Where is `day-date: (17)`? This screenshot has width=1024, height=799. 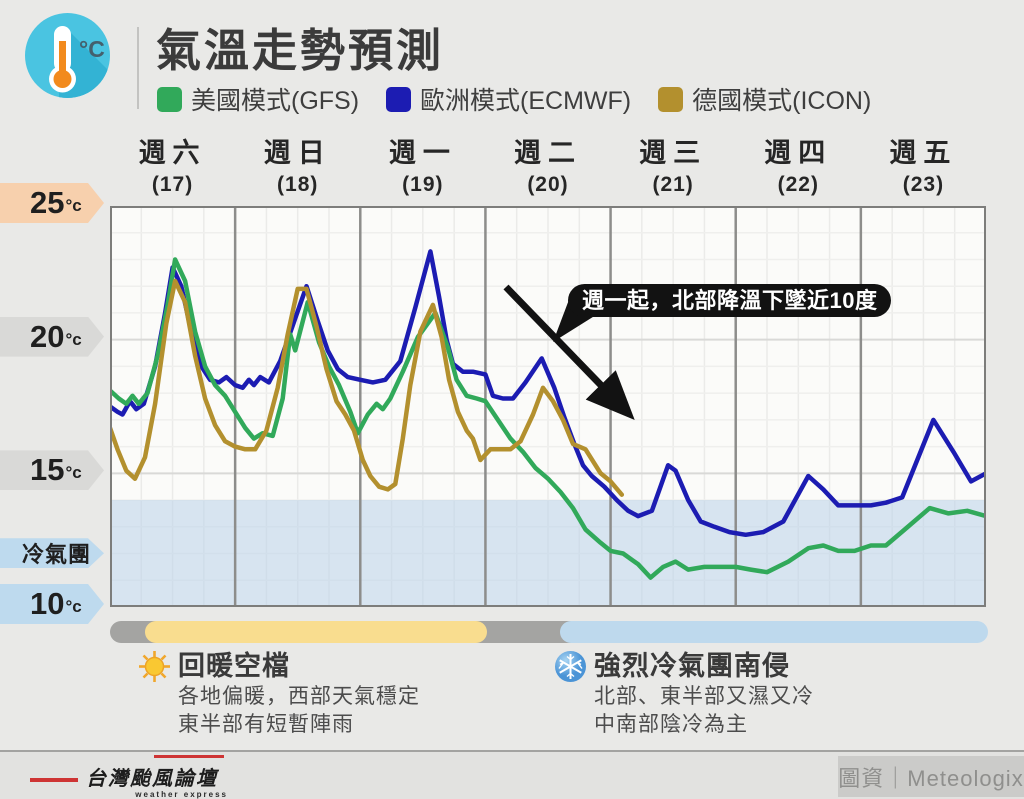 day-date: (17) is located at coordinates (172, 184).